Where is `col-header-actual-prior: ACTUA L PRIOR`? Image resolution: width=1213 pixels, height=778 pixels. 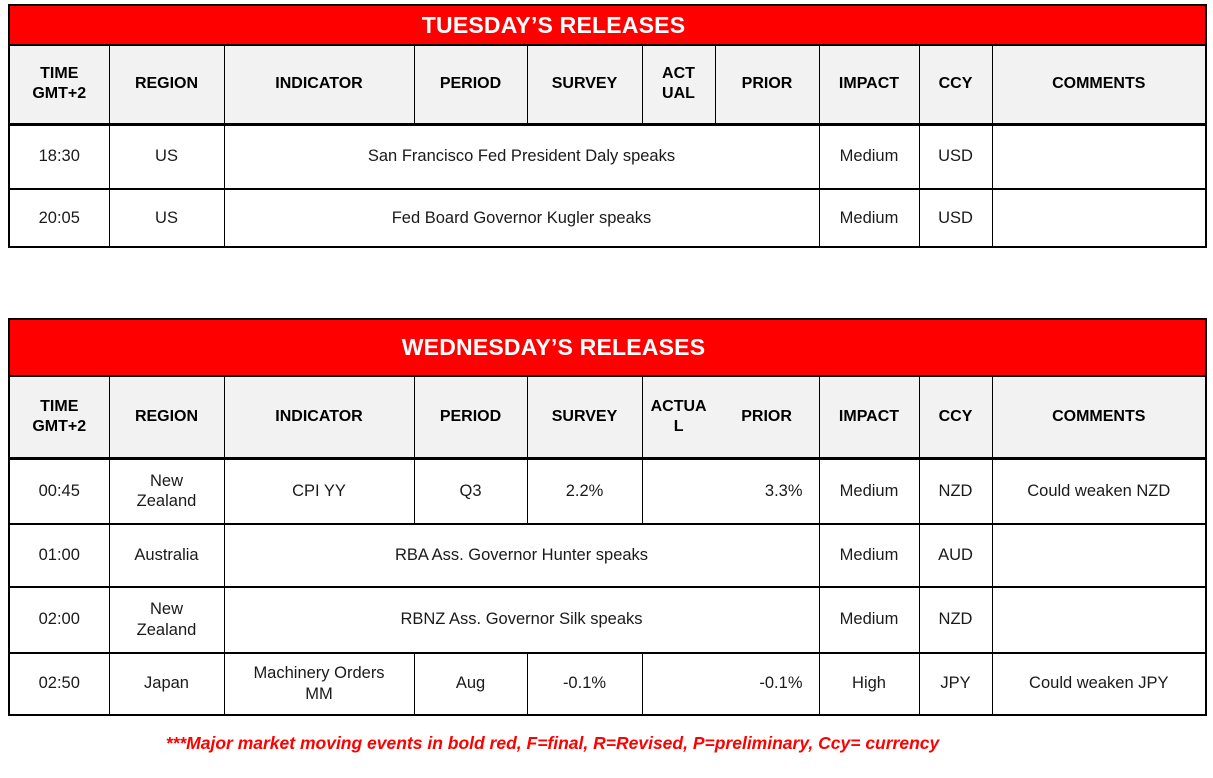 col-header-actual-prior: ACTUA L PRIOR is located at coordinates (730, 417).